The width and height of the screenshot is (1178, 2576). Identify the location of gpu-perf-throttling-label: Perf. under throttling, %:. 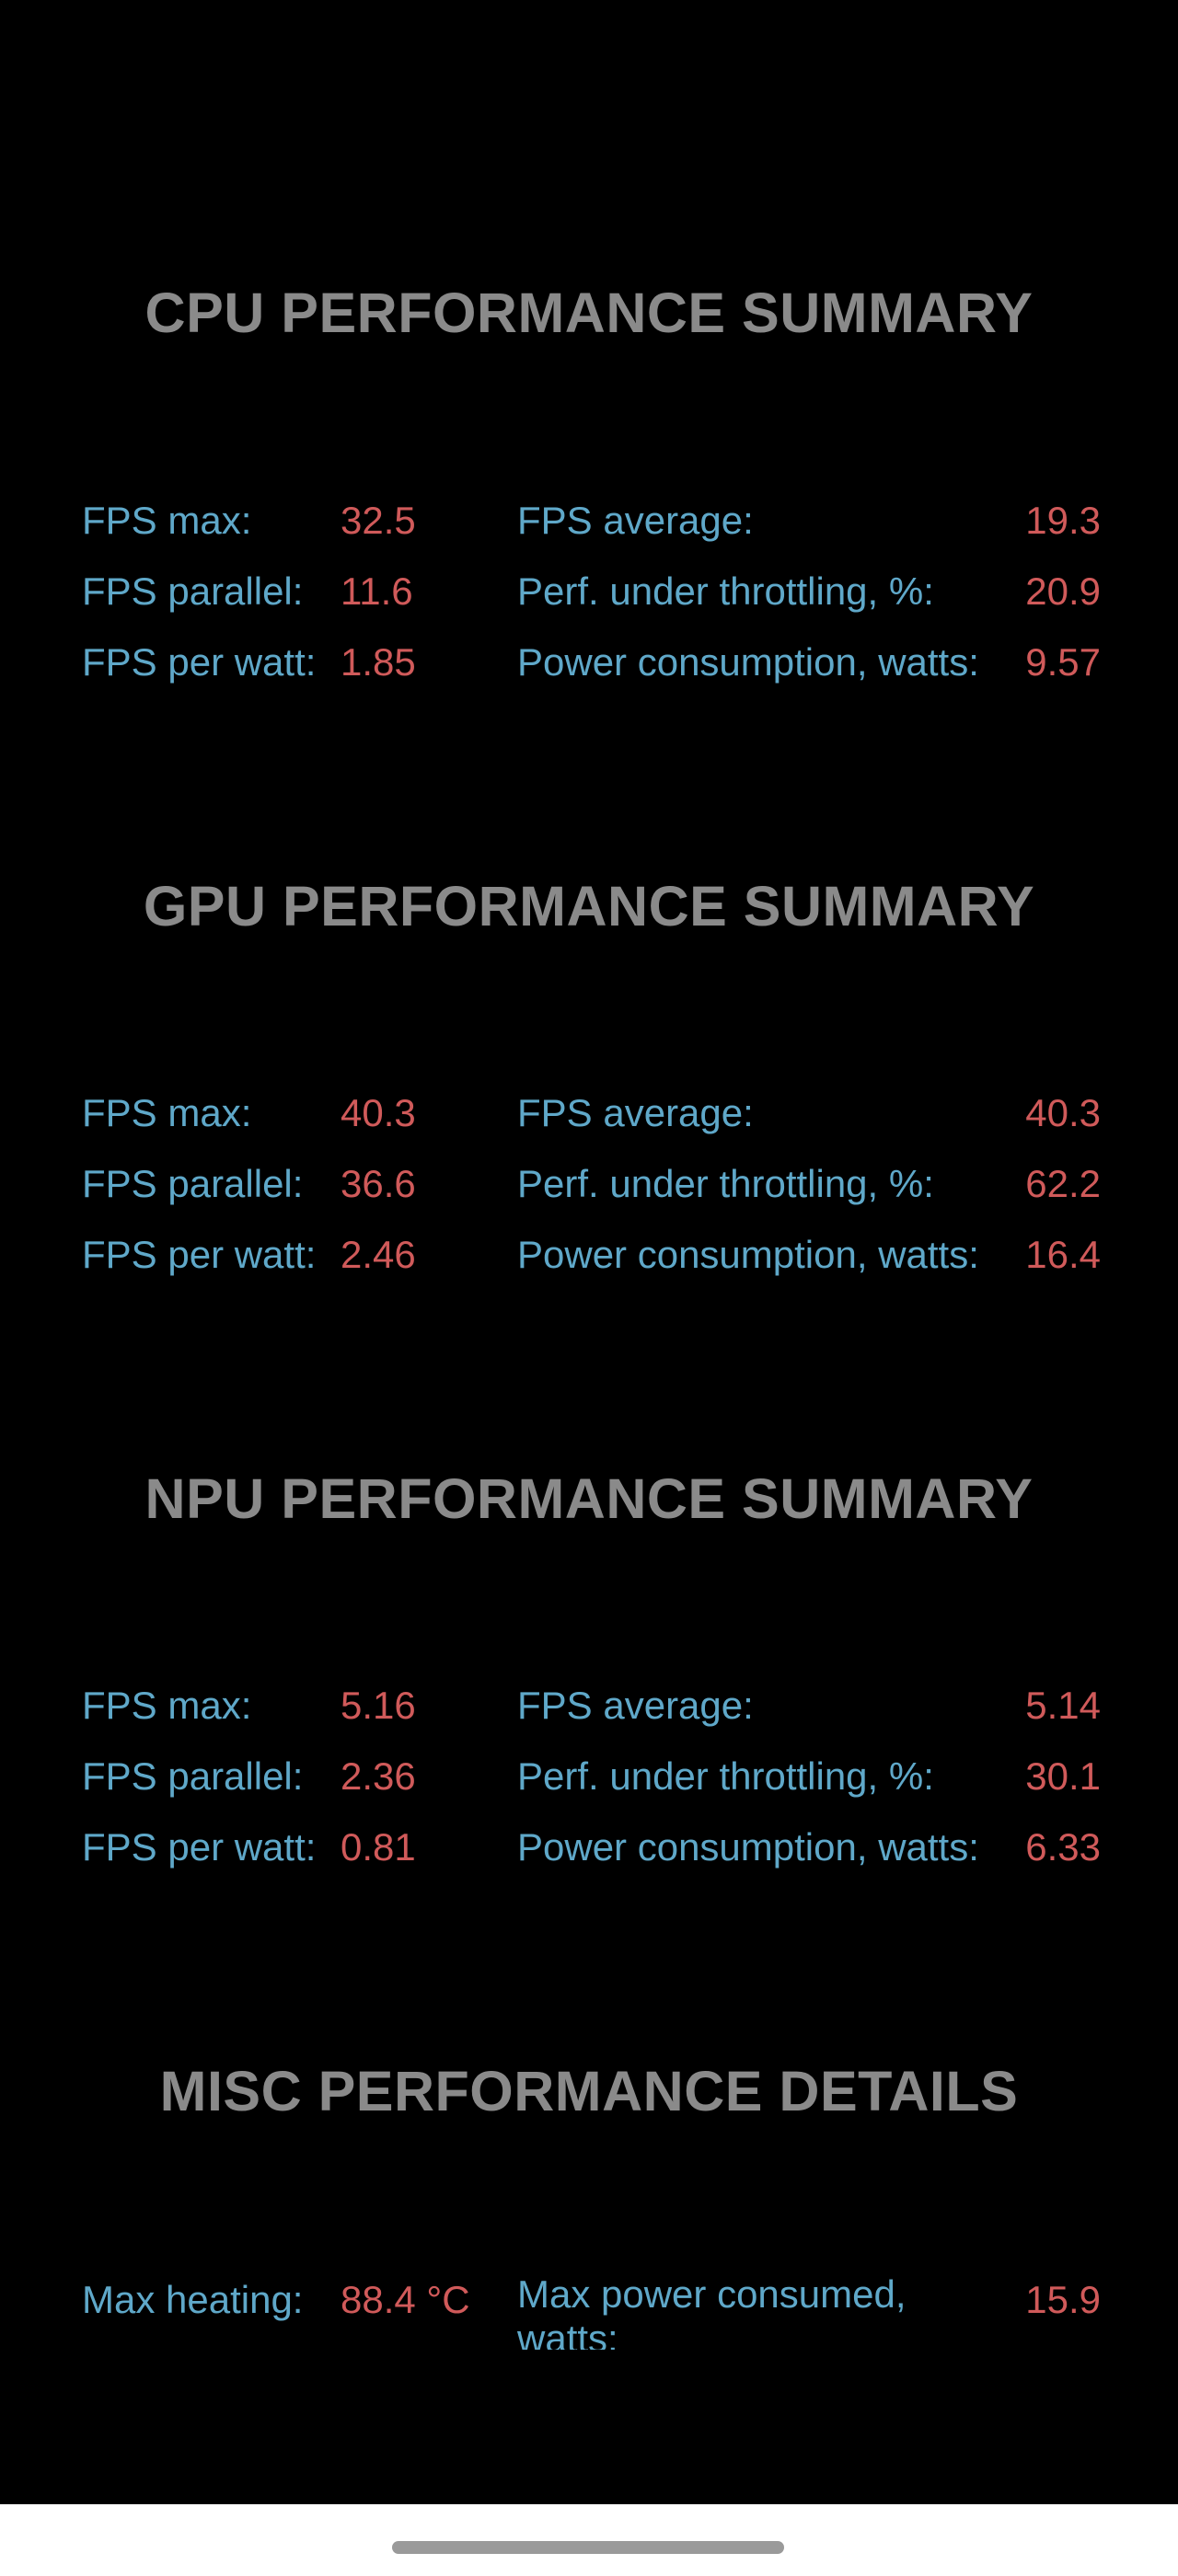
(725, 1183).